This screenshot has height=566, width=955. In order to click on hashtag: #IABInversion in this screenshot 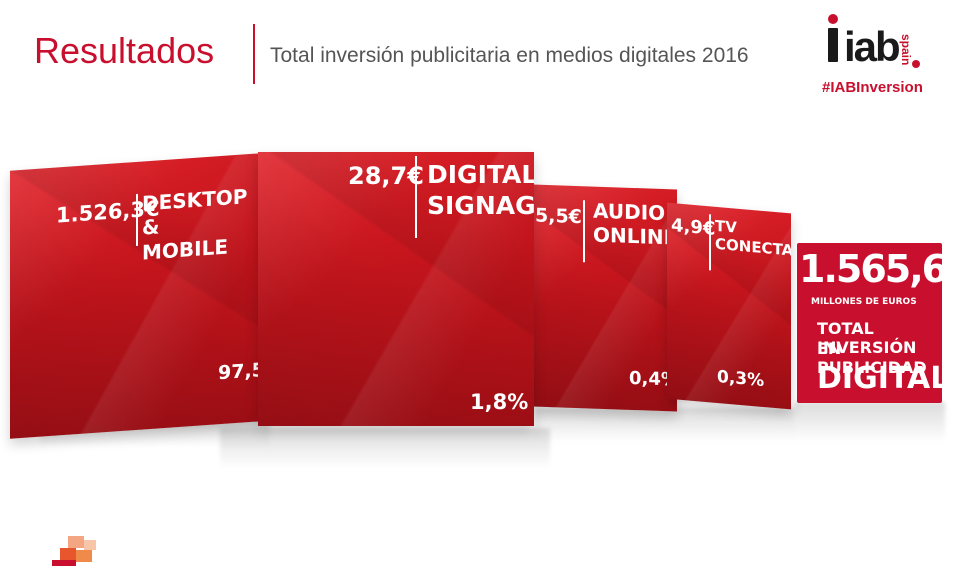, I will do `click(872, 87)`.